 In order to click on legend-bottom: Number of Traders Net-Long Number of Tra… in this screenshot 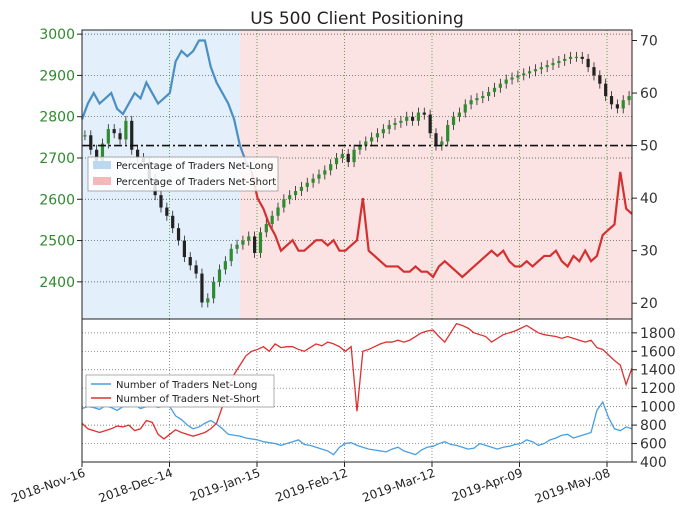, I will do `click(180, 391)`.